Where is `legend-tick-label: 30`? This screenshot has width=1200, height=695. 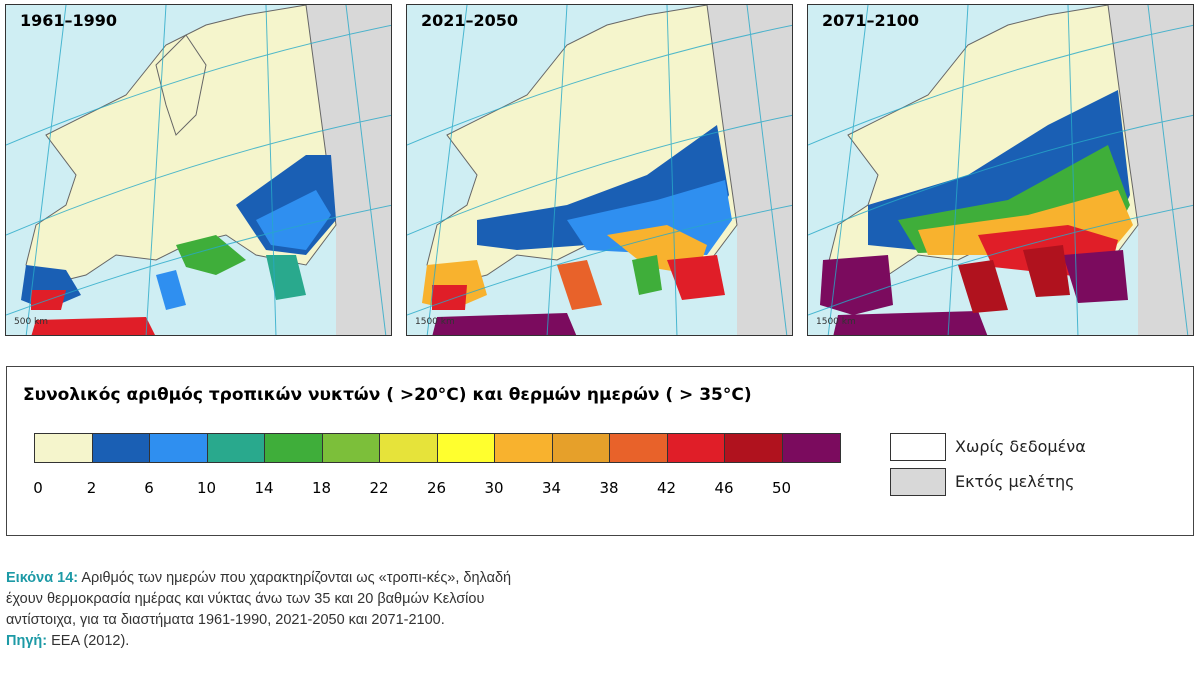 legend-tick-label: 30 is located at coordinates (494, 488).